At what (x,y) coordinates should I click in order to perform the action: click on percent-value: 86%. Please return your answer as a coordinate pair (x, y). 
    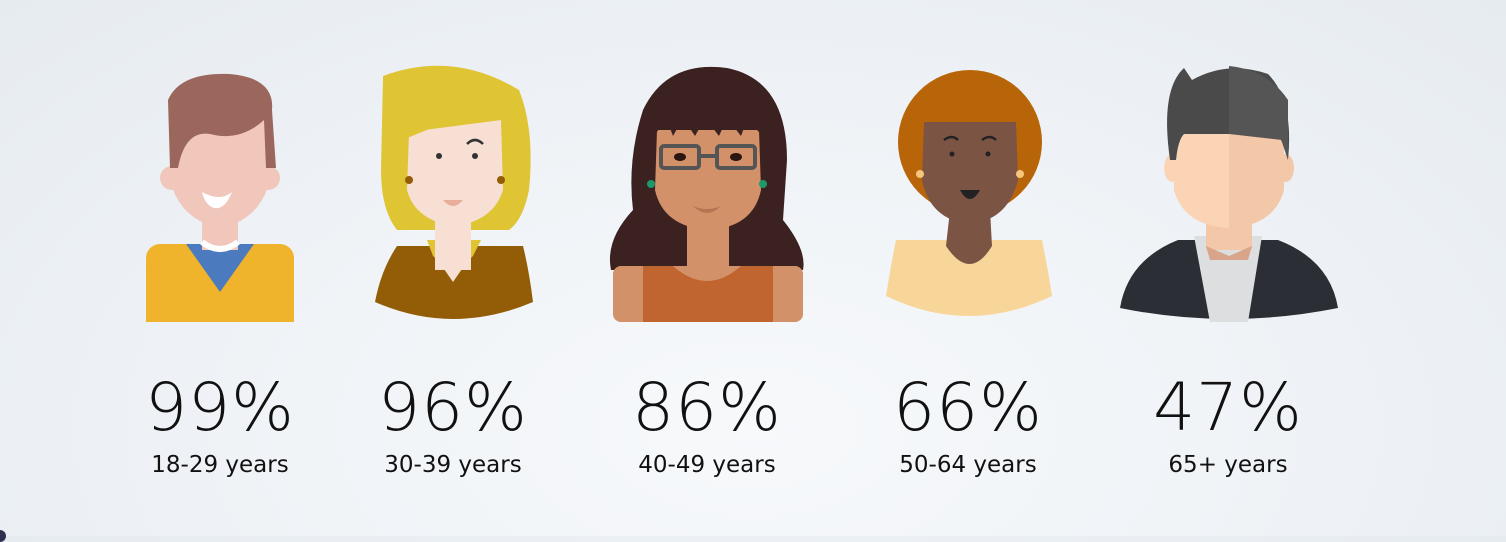
    Looking at the image, I should click on (707, 407).